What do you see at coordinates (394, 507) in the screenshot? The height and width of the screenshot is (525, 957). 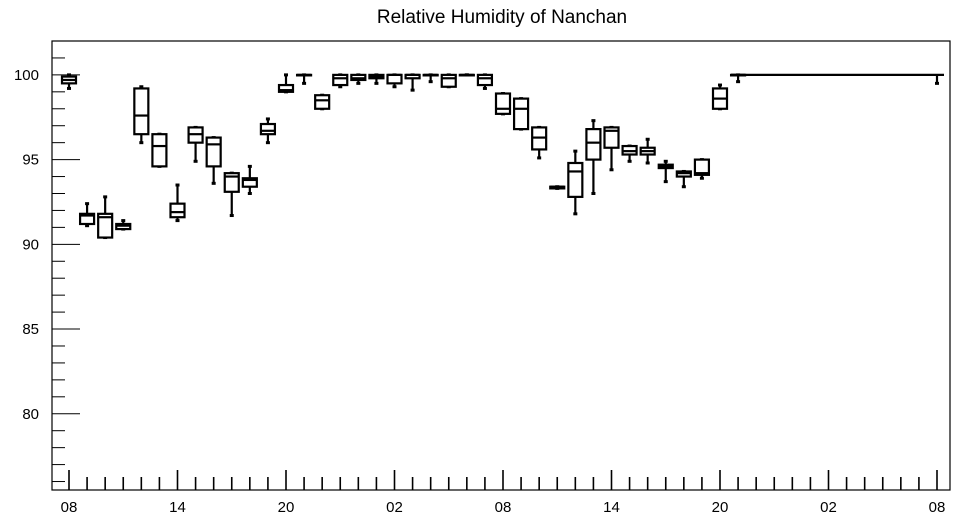 I see `x-tick-label: 02` at bounding box center [394, 507].